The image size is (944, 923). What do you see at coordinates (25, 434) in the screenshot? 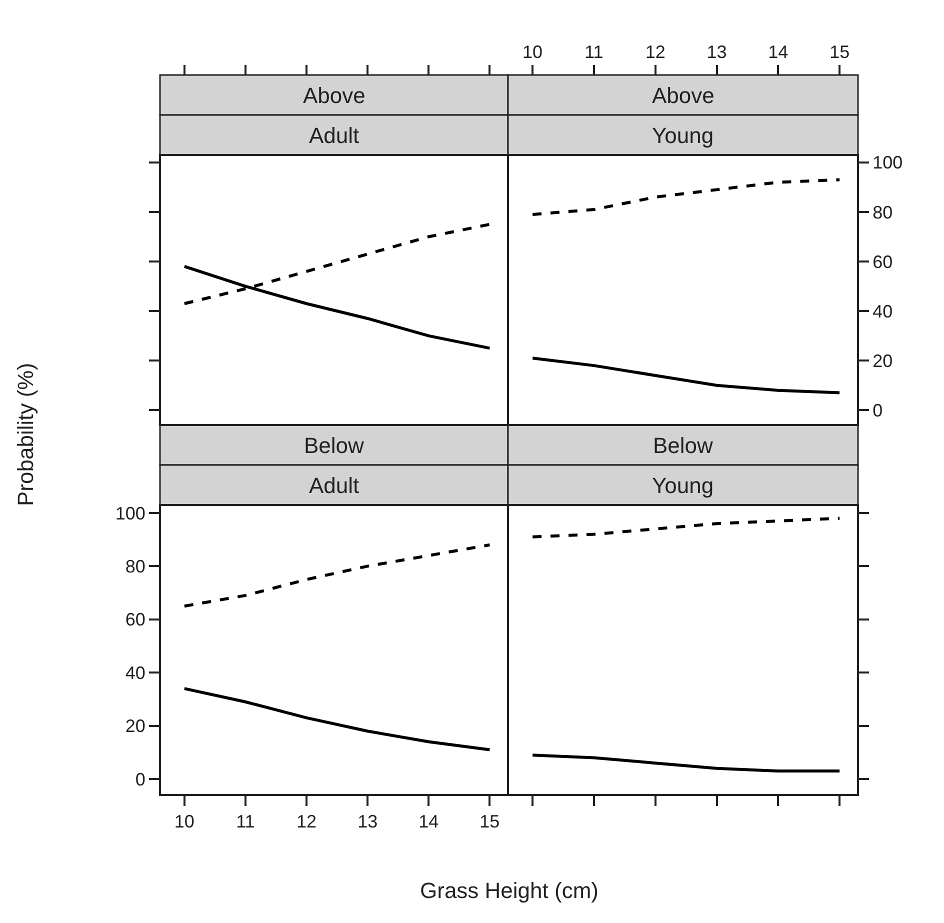
I see `y-axis-title: Probability (%)` at bounding box center [25, 434].